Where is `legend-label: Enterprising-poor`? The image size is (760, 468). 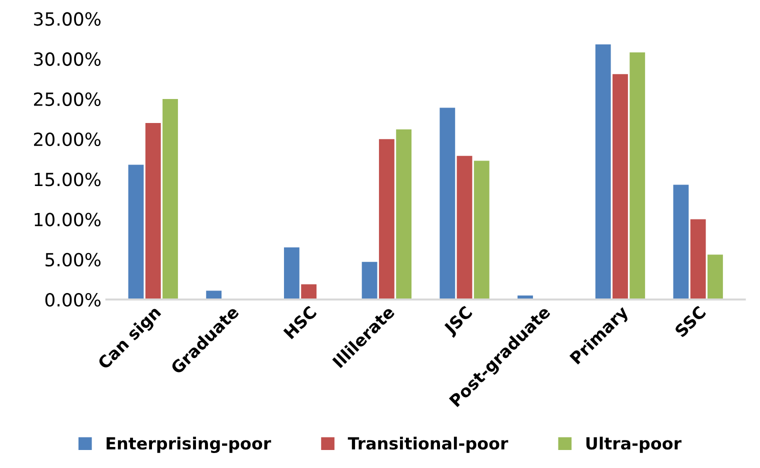
legend-label: Enterprising-poor is located at coordinates (189, 444).